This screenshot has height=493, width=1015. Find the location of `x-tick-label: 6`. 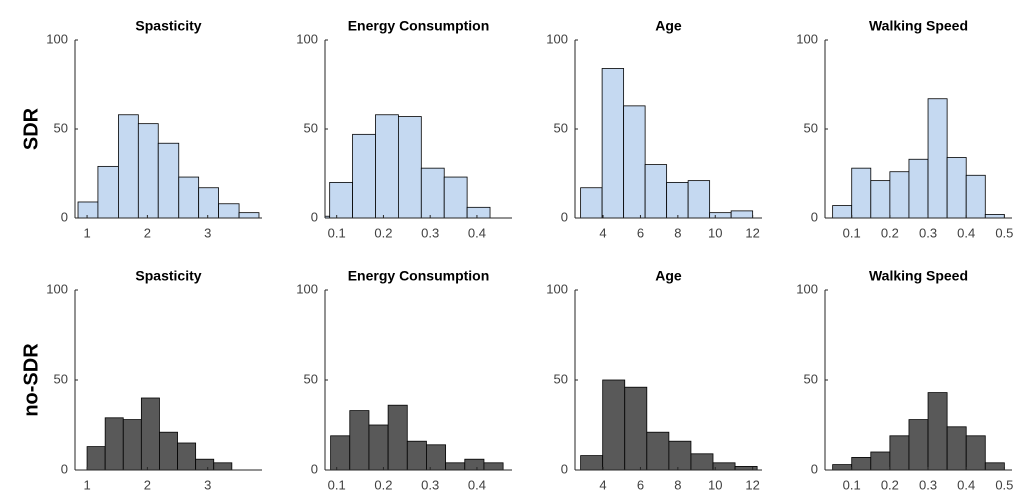

x-tick-label: 6 is located at coordinates (640, 232).